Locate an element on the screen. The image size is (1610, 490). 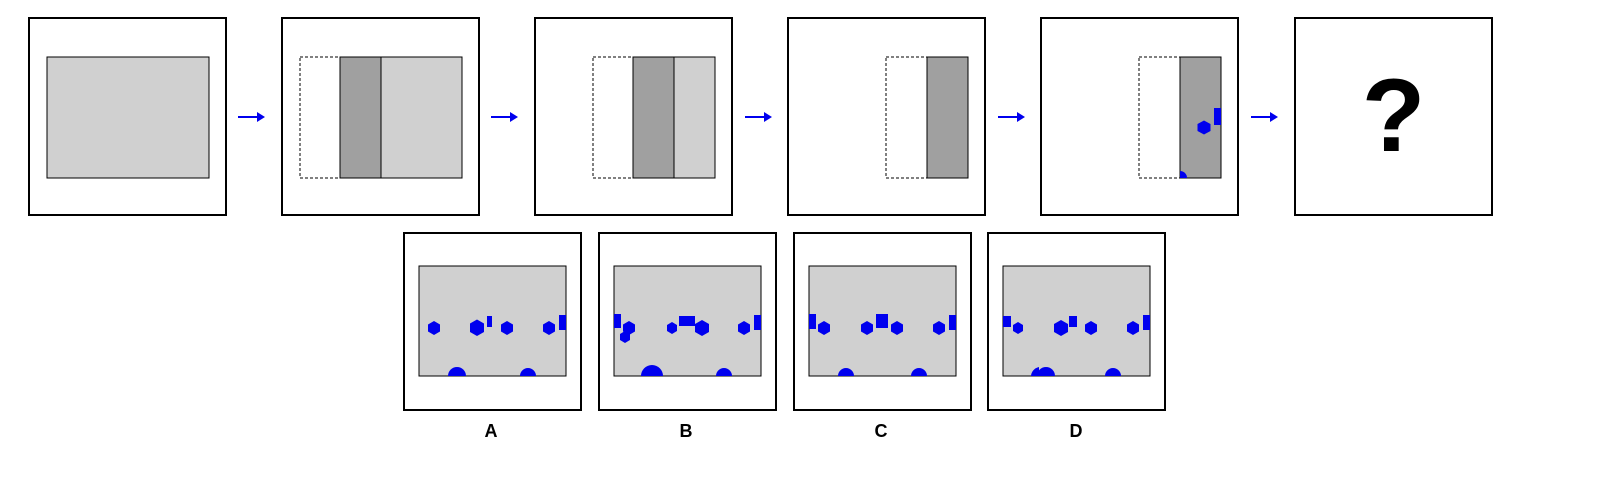
step-3-drawing is located at coordinates (654, 117).